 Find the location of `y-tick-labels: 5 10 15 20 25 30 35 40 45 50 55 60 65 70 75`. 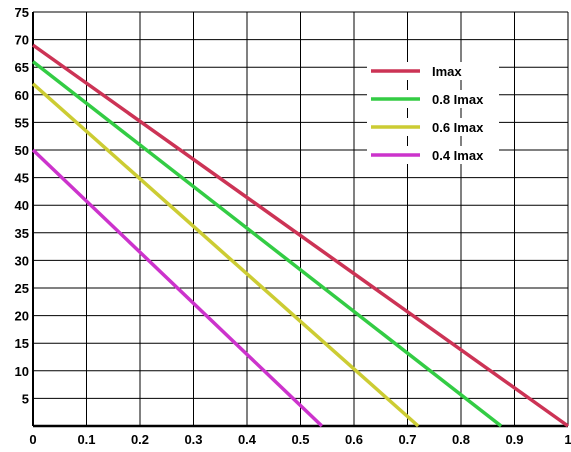

y-tick-labels: 5 10 15 20 25 30 35 40 45 50 55 60 65 70 75 is located at coordinates (22, 205).